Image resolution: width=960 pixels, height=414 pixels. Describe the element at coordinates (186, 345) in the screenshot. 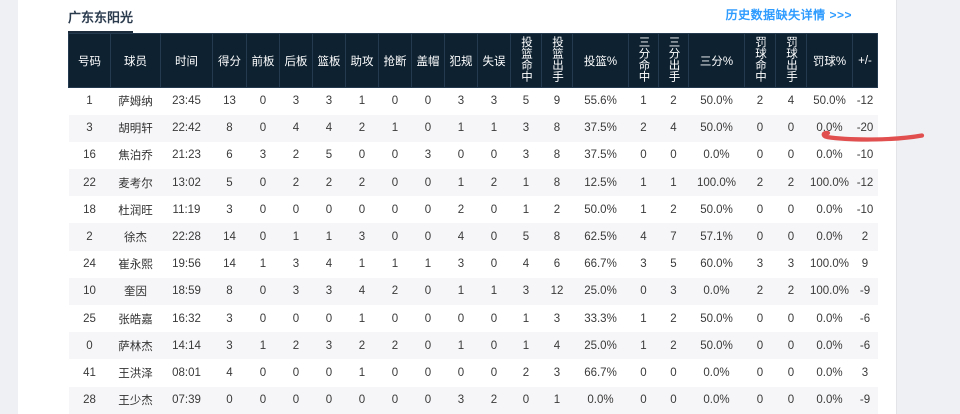

I see `stat-cell: 14:14` at that location.